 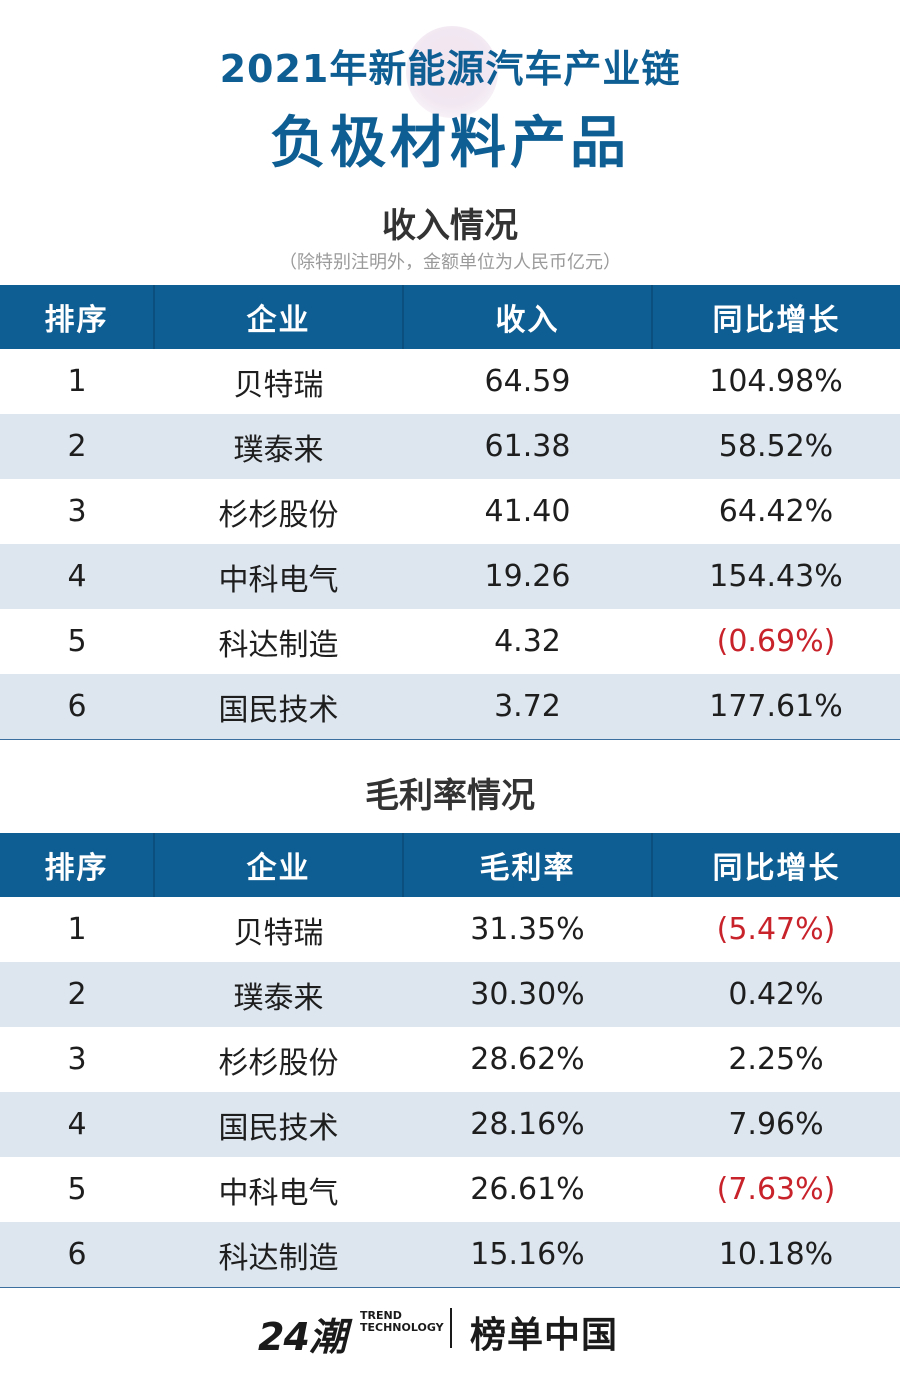 I want to click on value-cell: 30.30%, so click(x=527, y=994).